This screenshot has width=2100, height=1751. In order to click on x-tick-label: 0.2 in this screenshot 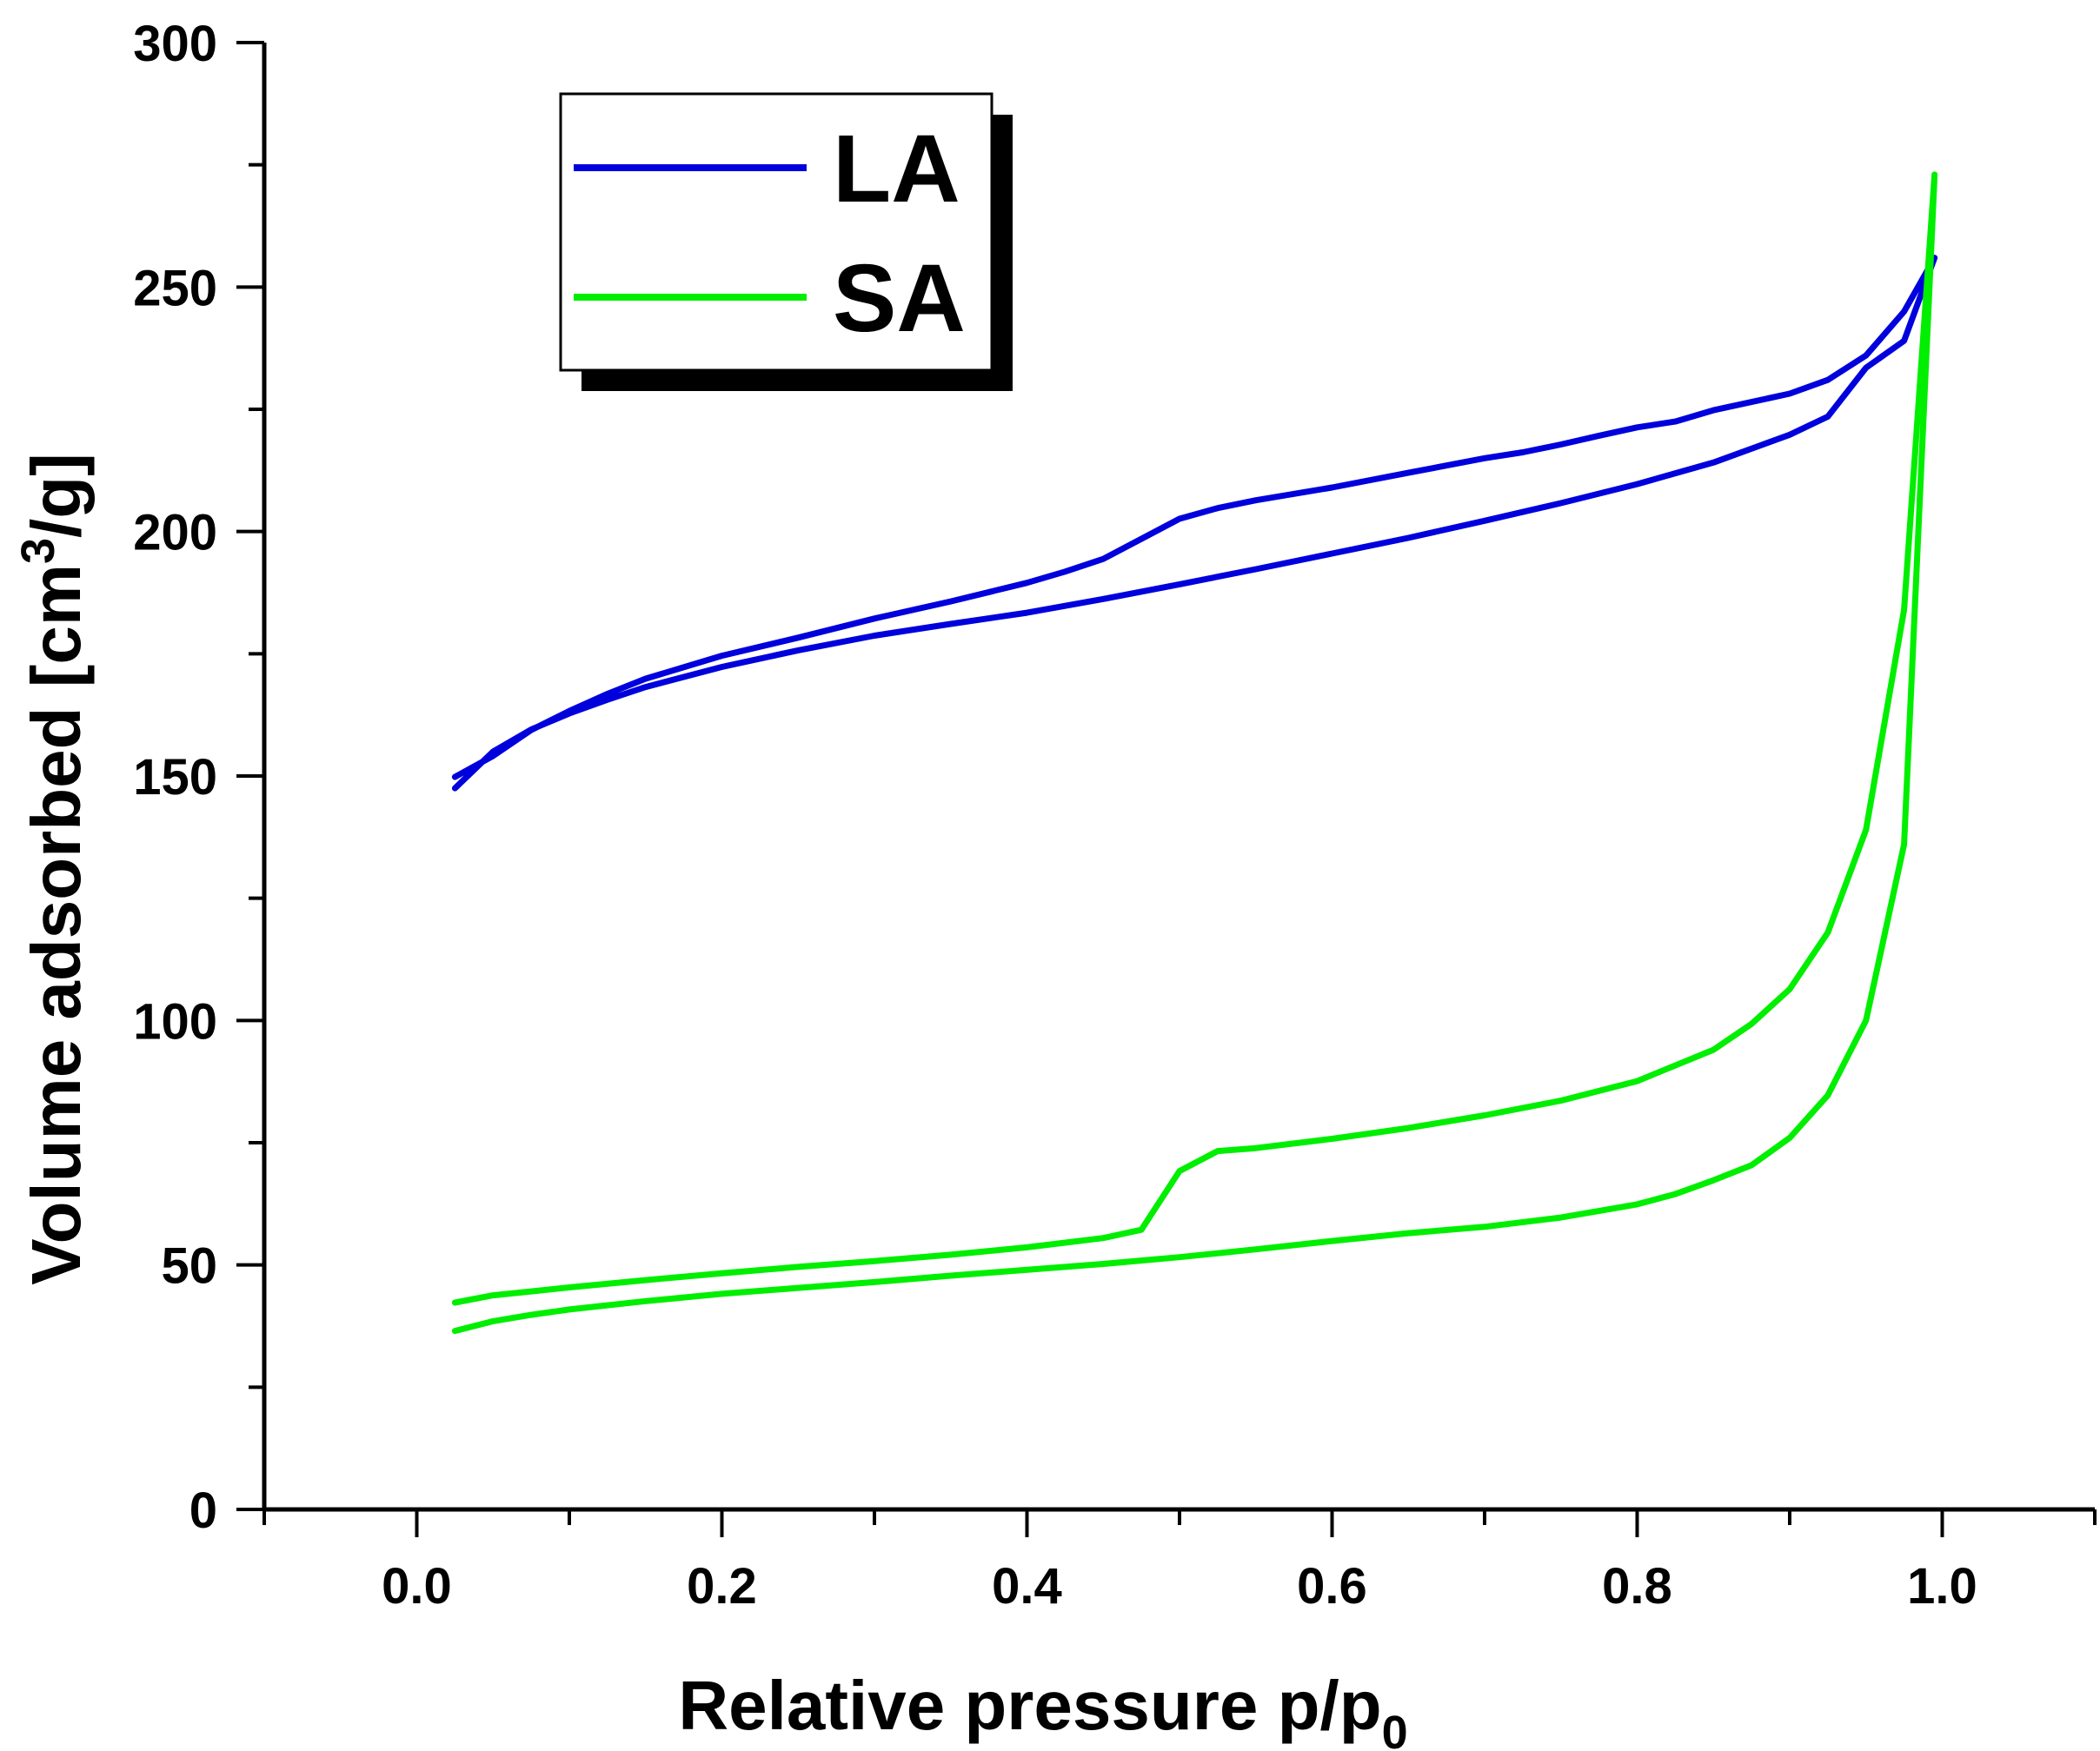, I will do `click(722, 1587)`.